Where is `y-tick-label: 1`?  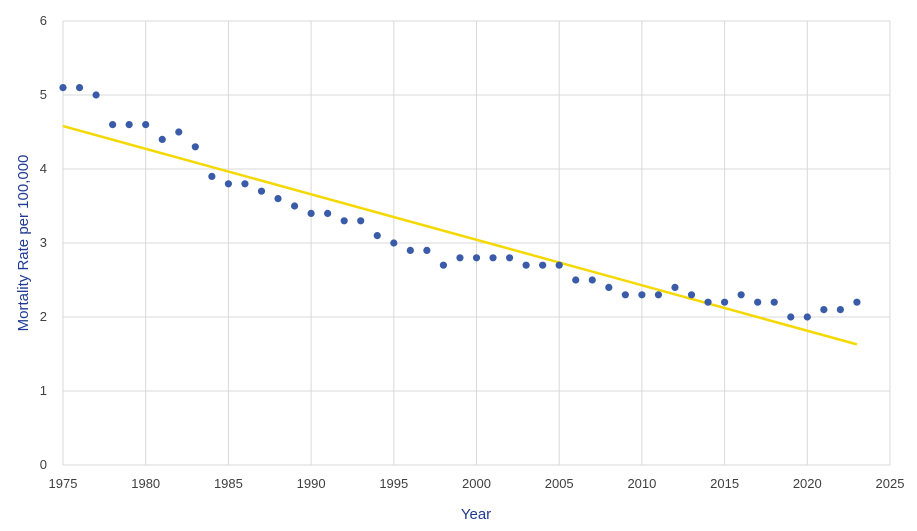
y-tick-label: 1 is located at coordinates (43, 390).